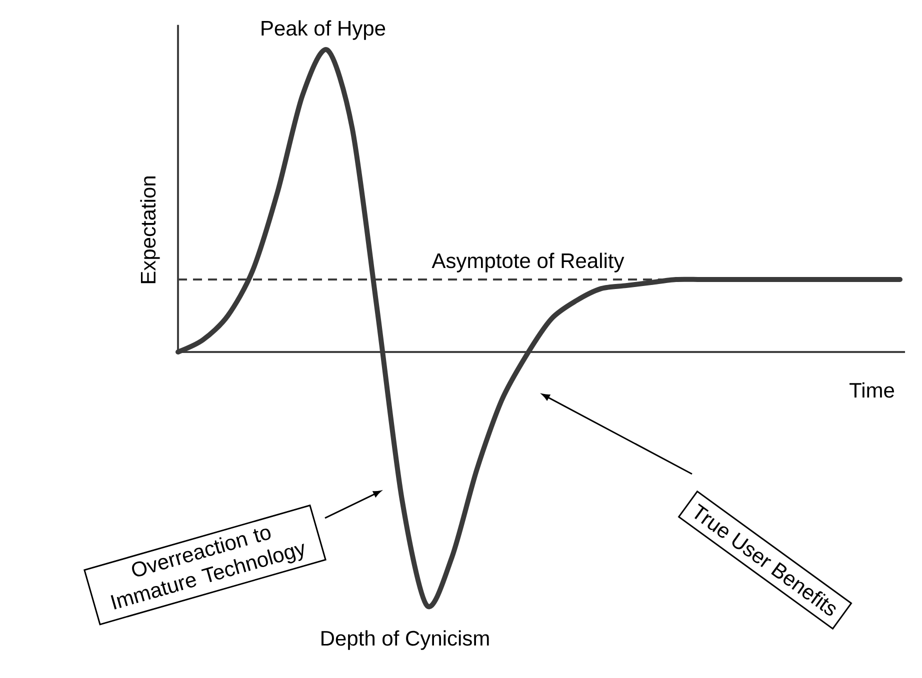 This screenshot has width=922, height=678. I want to click on text: Peak of Hype, so click(324, 30).